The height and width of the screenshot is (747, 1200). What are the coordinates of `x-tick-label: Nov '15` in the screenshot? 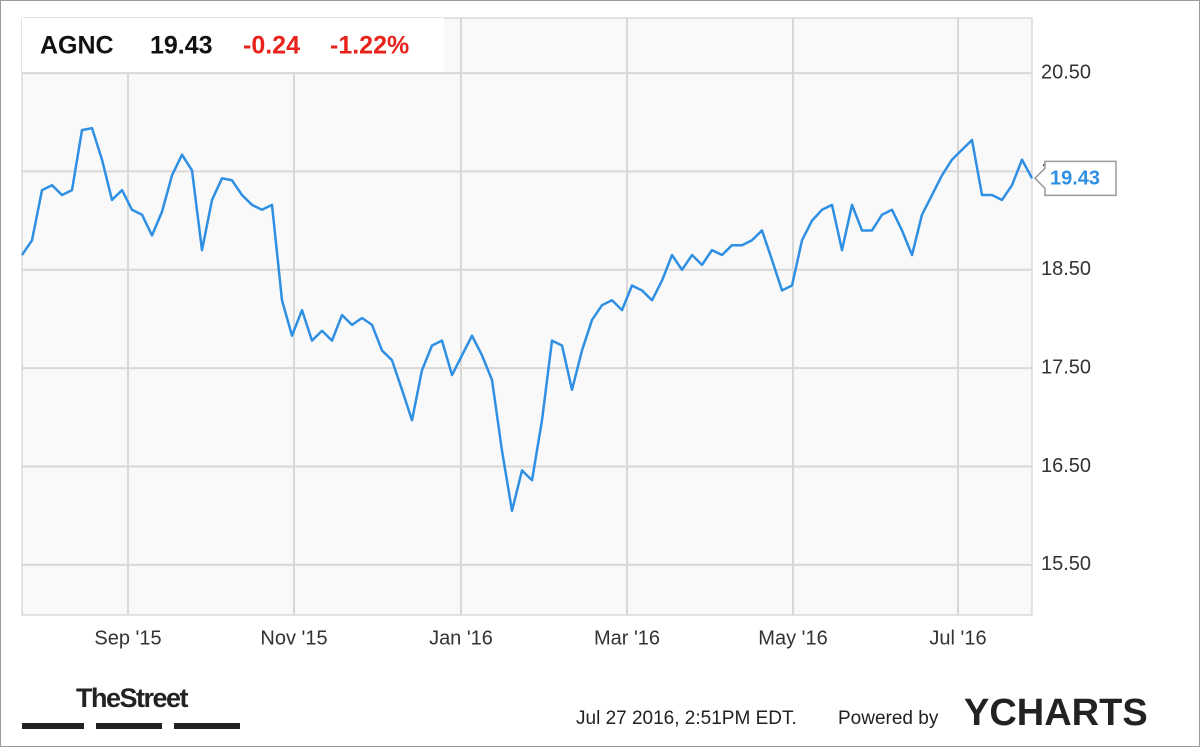 It's located at (293, 638).